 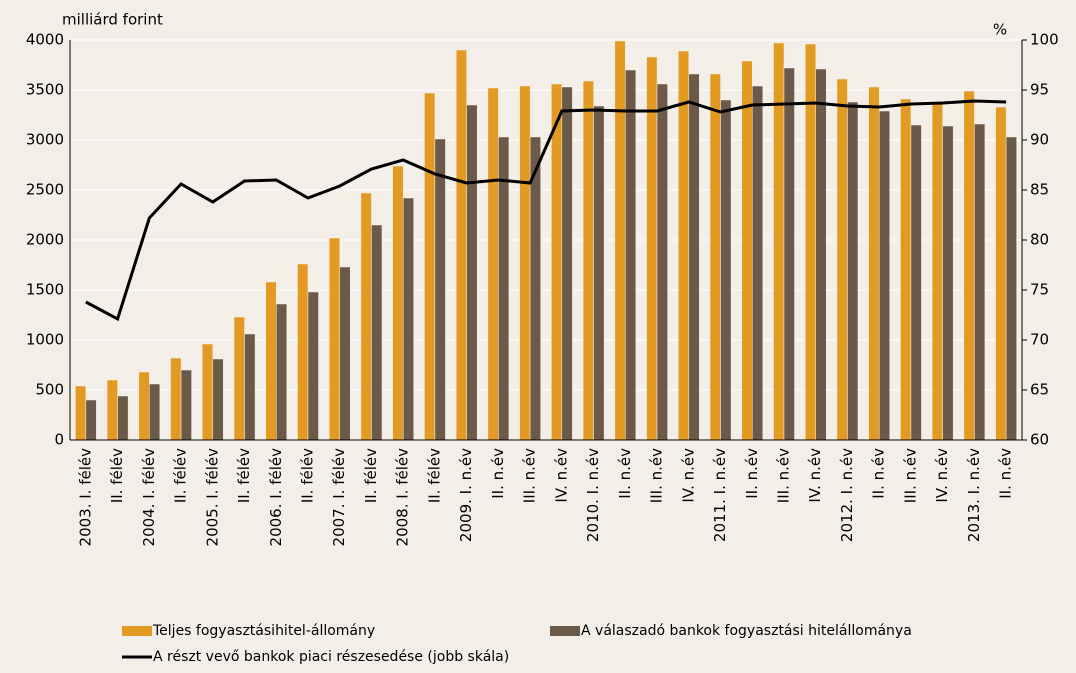 I want to click on y2-tick-label: 70, so click(x=1039, y=340).